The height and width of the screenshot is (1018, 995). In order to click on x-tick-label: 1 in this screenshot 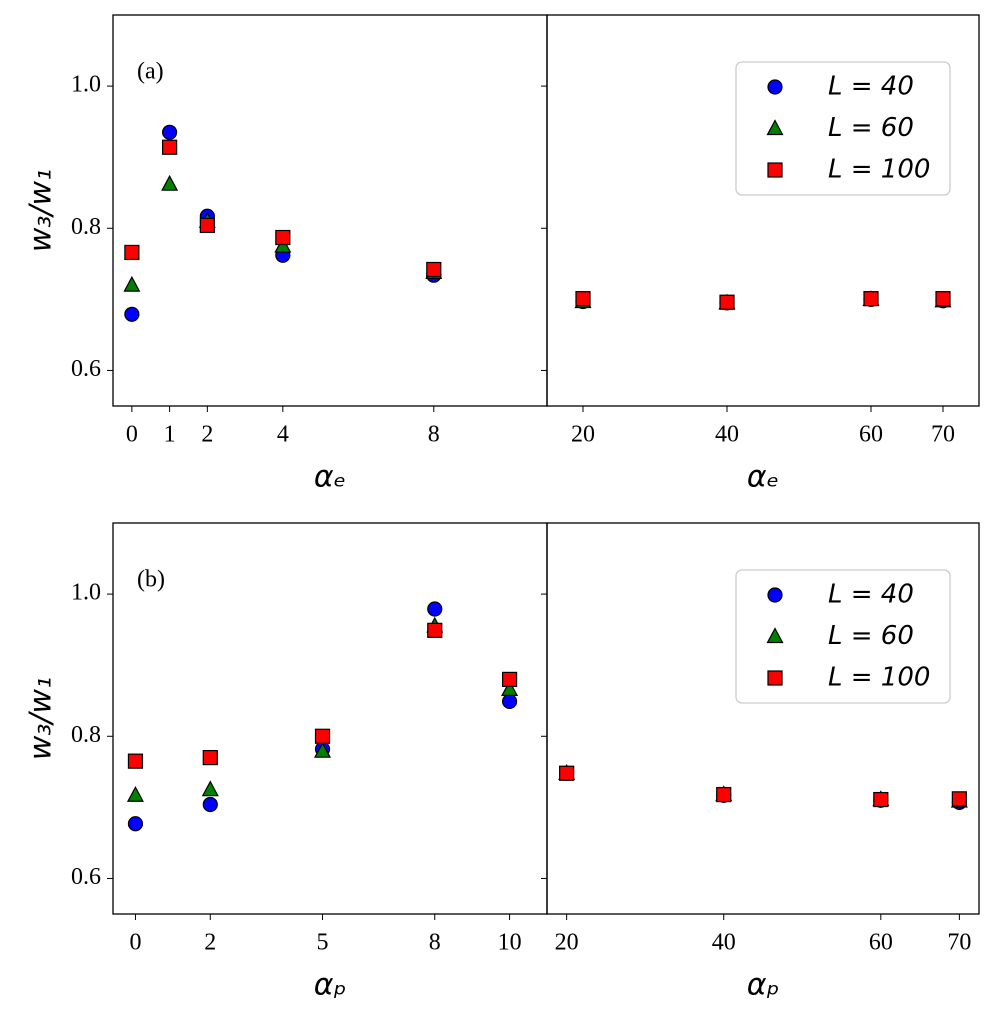, I will do `click(170, 435)`.